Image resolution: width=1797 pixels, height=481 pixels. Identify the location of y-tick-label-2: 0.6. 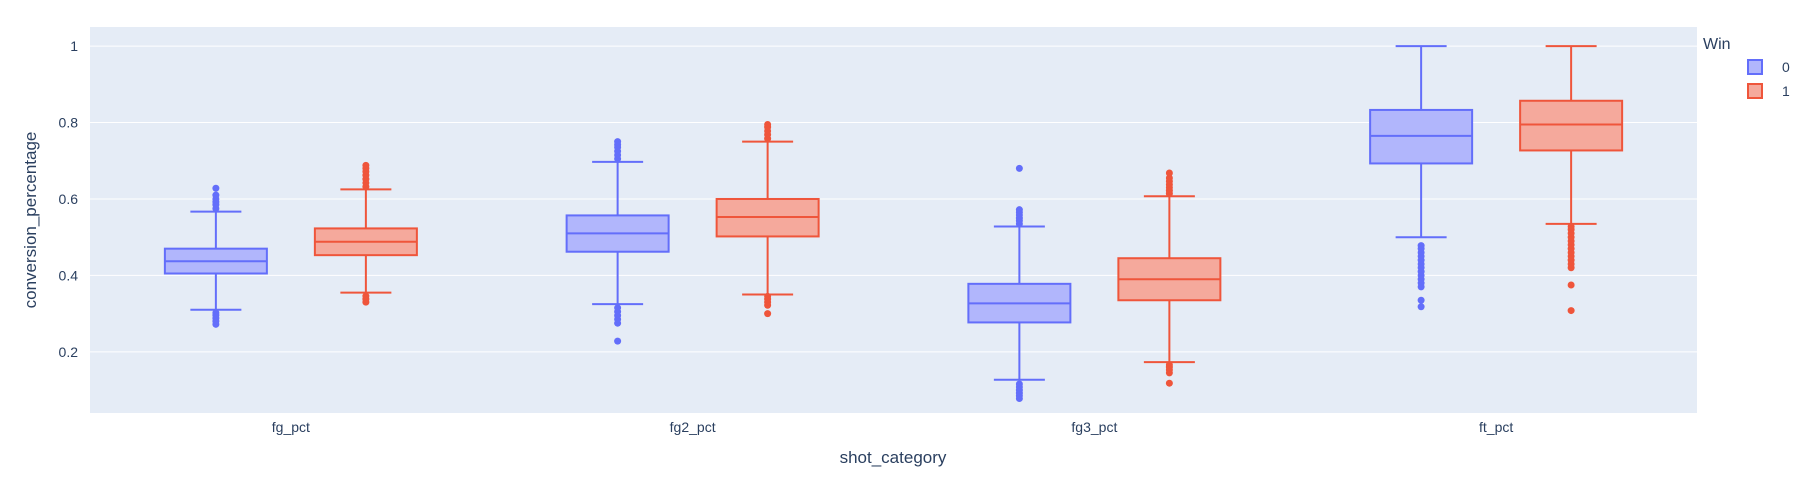
(69, 199).